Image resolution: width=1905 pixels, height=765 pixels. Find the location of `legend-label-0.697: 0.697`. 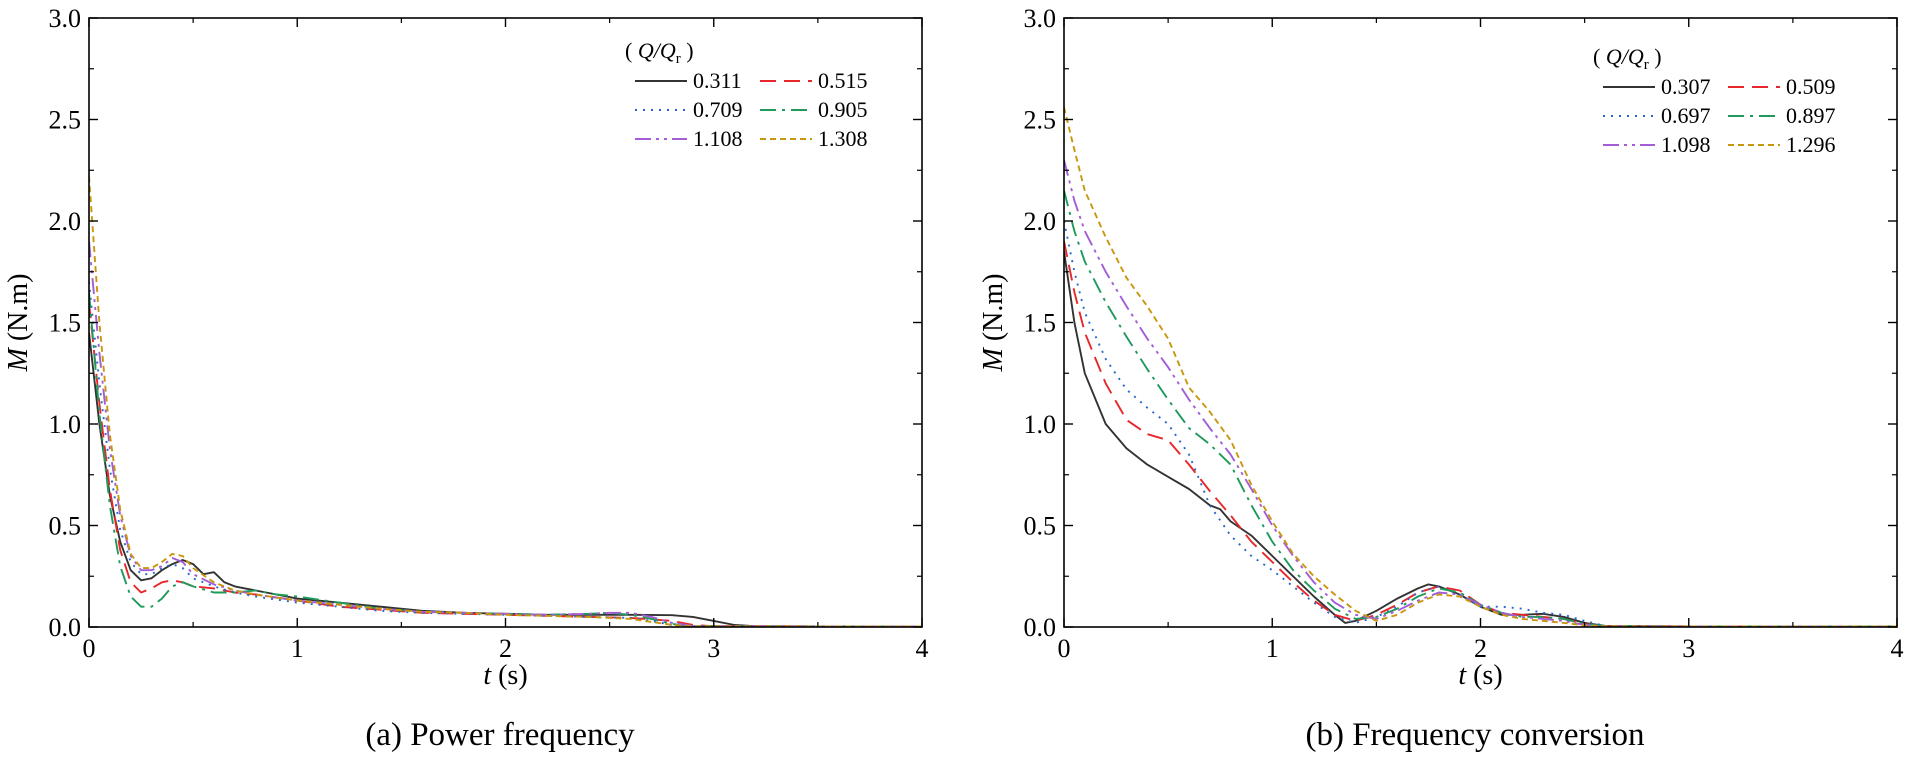

legend-label-0.697: 0.697 is located at coordinates (1686, 115).